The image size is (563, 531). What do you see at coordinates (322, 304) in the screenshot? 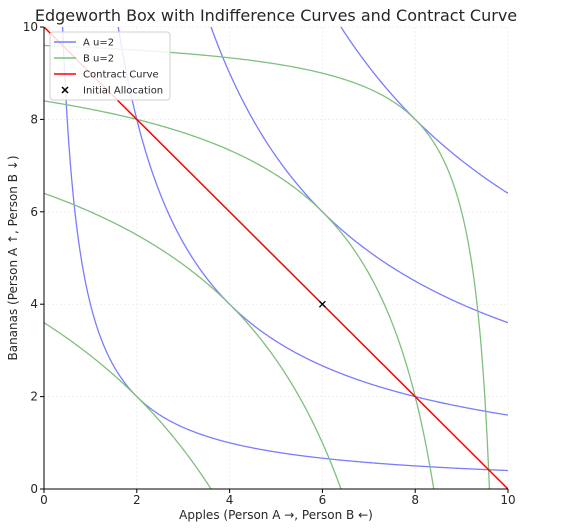
I see `initial-allocation-marker` at bounding box center [322, 304].